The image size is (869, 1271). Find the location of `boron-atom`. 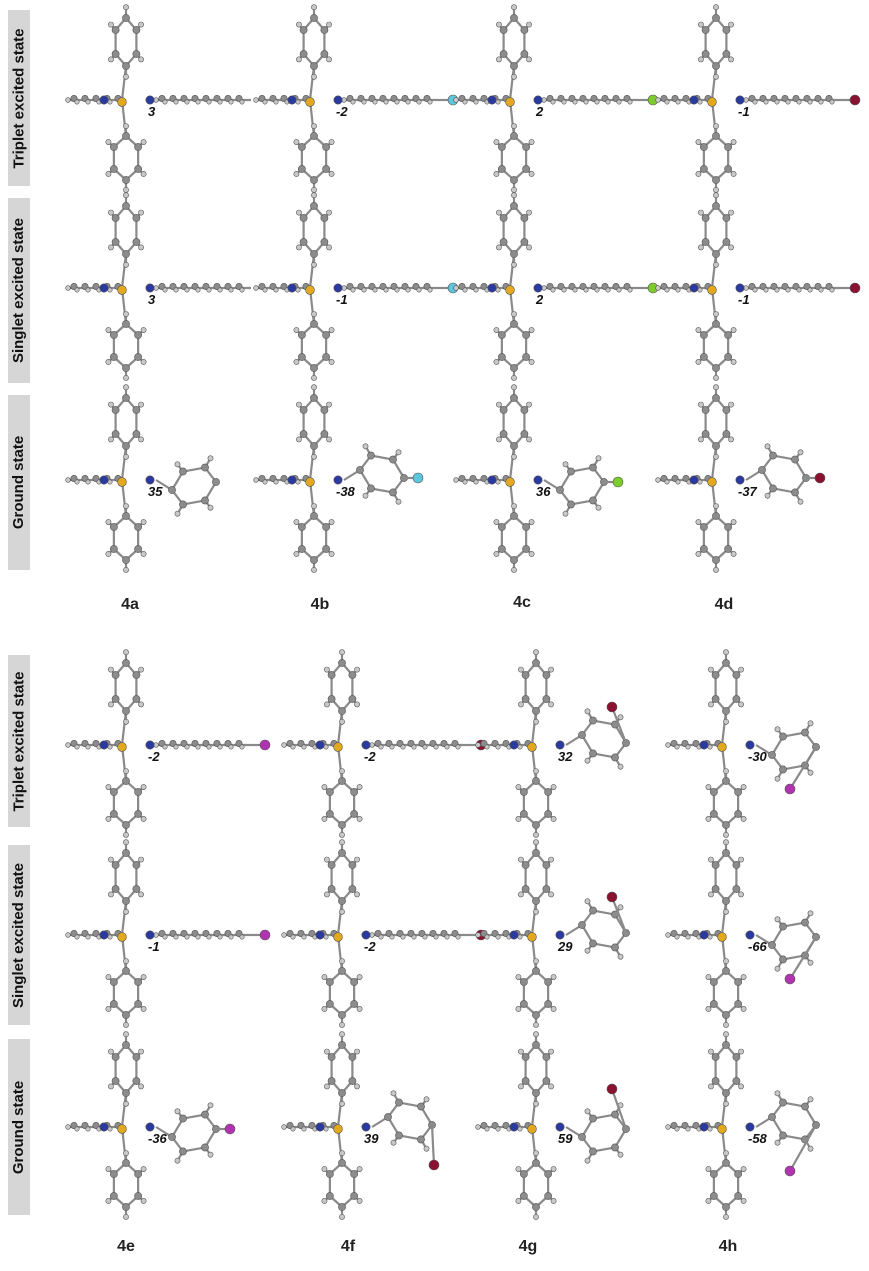

boron-atom is located at coordinates (532, 1129).